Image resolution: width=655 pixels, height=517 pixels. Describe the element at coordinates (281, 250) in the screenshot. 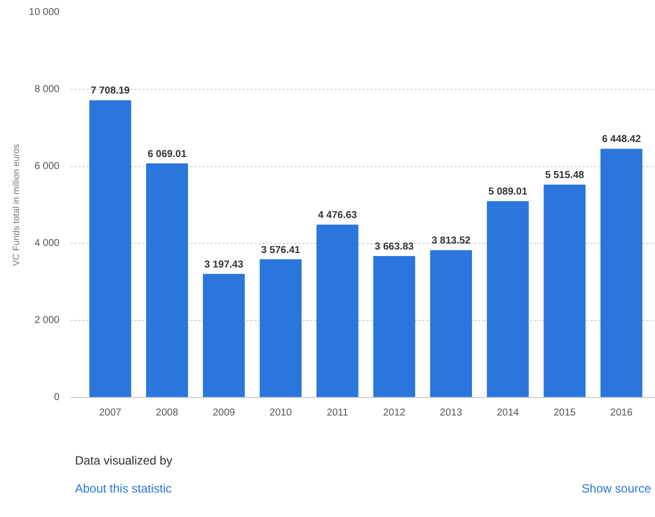

I see `data-label: 3 576.41` at that location.